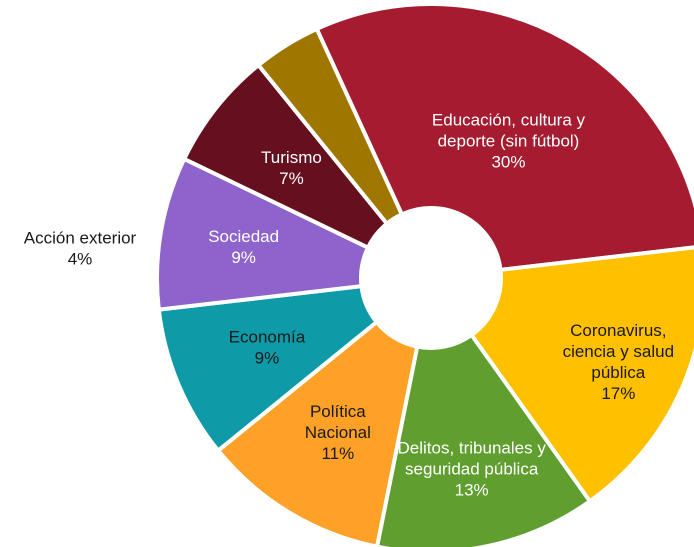  What do you see at coordinates (267, 348) in the screenshot?
I see `slice-label-economia: Economía 9%` at bounding box center [267, 348].